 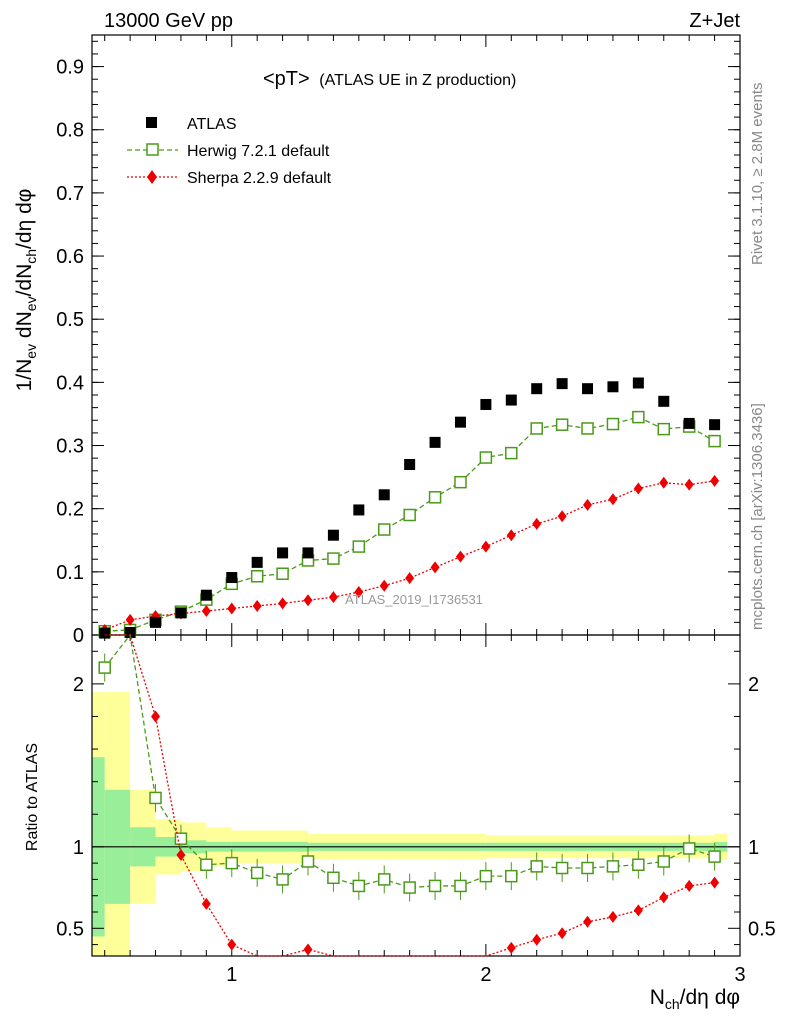 What do you see at coordinates (26, 290) in the screenshot?
I see `main-y-axis-title: 1/Nev dNev/dNch/dη dφ` at bounding box center [26, 290].